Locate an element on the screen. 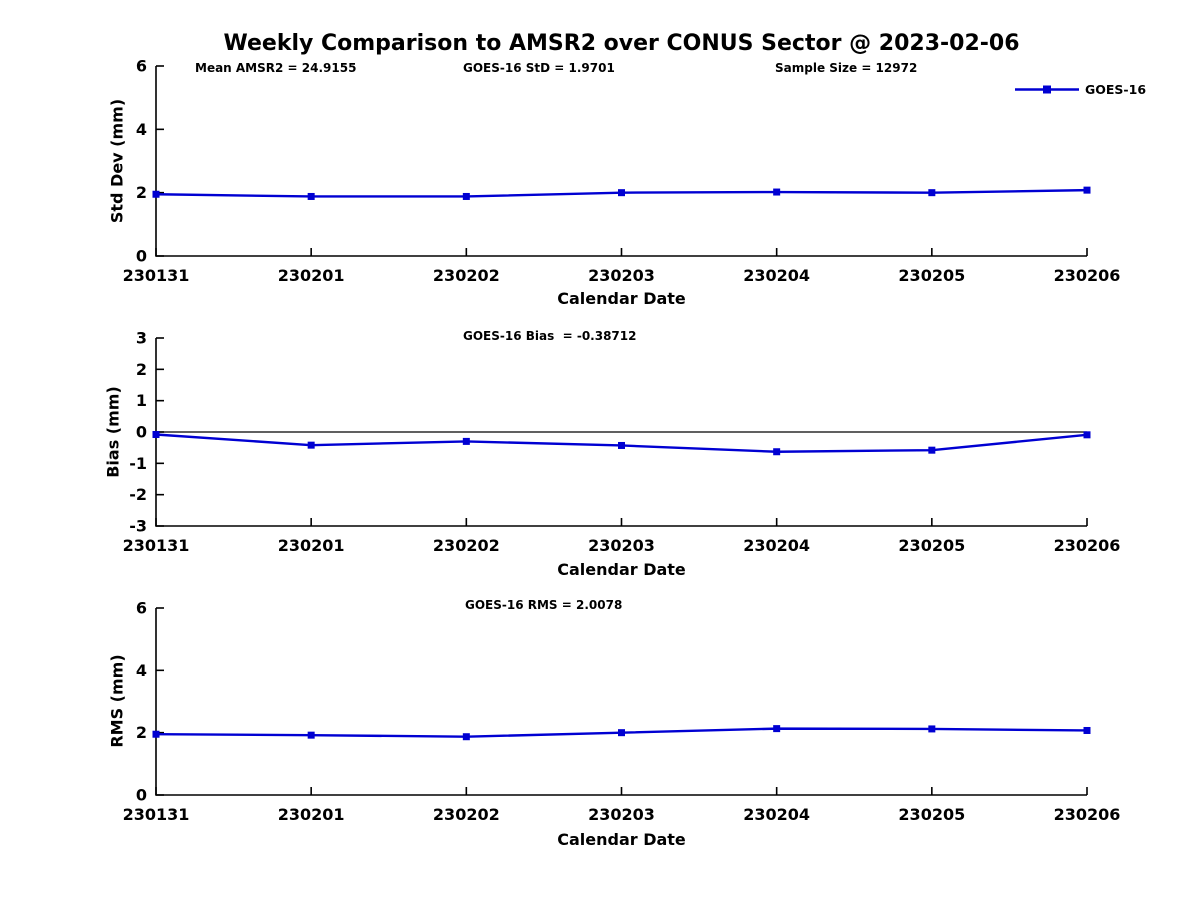 The image size is (1200, 900). legend-line-marker-icon is located at coordinates (1047, 89).